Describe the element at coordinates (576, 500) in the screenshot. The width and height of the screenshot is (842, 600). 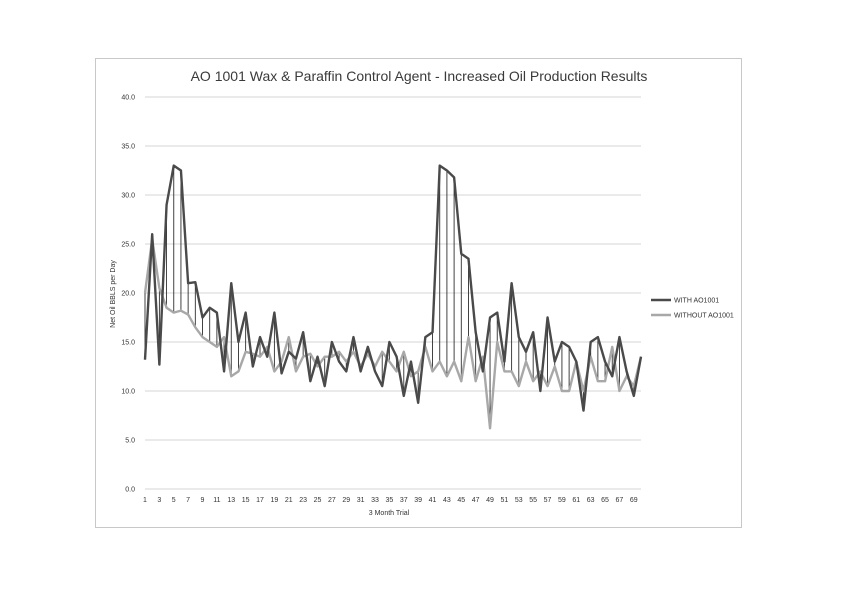
I see `x-tick-label: 61` at that location.